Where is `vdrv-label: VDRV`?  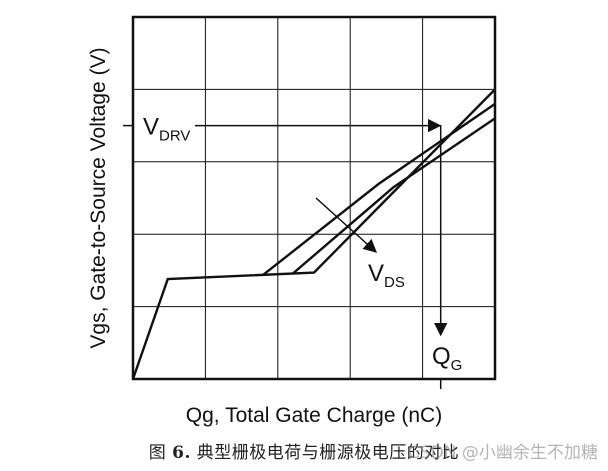
vdrv-label: VDRV is located at coordinates (166, 129).